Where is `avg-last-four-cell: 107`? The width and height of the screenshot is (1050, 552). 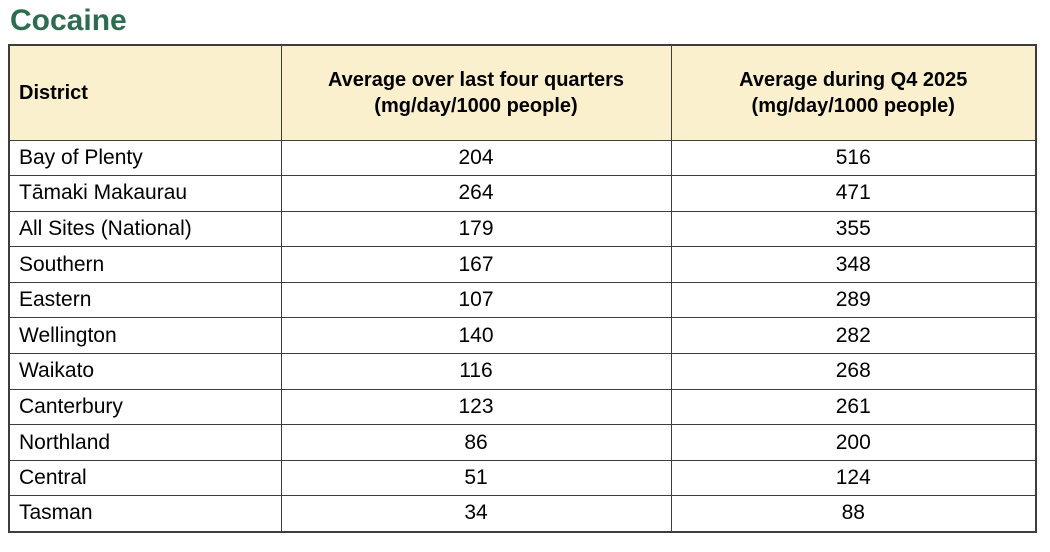 avg-last-four-cell: 107 is located at coordinates (476, 300).